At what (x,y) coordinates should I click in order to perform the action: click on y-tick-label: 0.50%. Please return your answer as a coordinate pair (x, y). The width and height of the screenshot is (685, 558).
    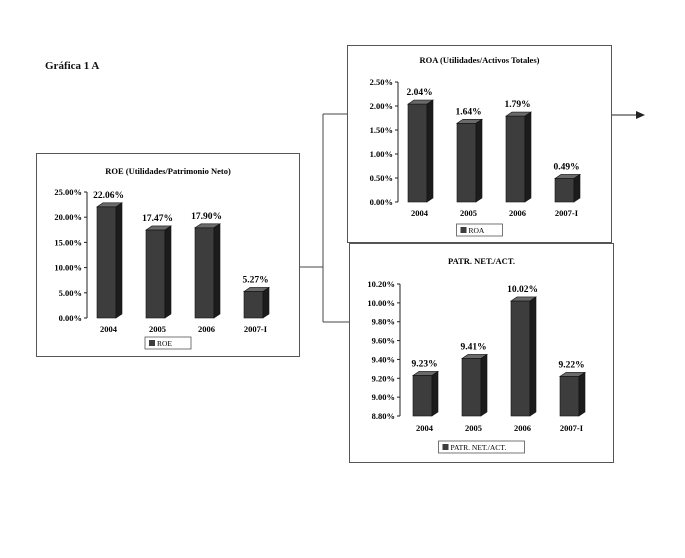
    Looking at the image, I should click on (381, 178).